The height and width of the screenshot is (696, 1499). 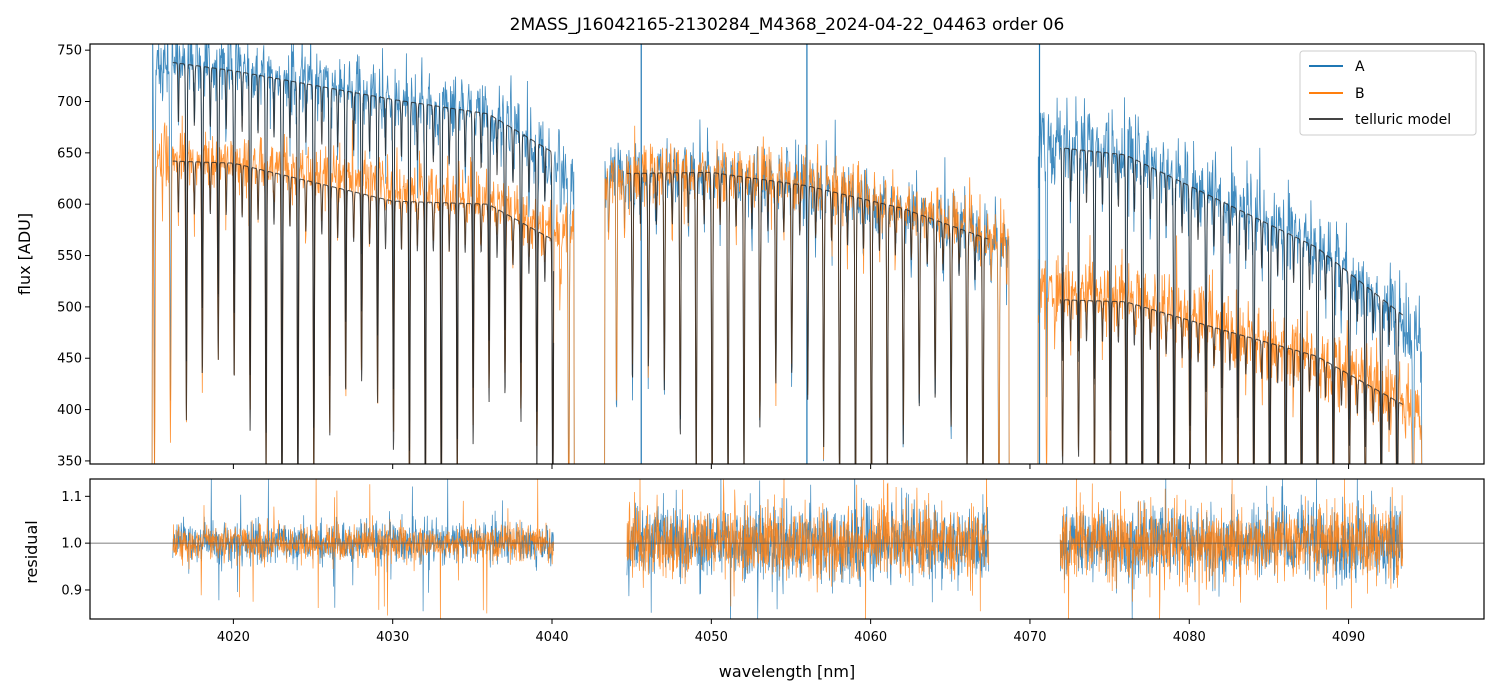 I want to click on legend: A B telluric model, so click(x=1388, y=93).